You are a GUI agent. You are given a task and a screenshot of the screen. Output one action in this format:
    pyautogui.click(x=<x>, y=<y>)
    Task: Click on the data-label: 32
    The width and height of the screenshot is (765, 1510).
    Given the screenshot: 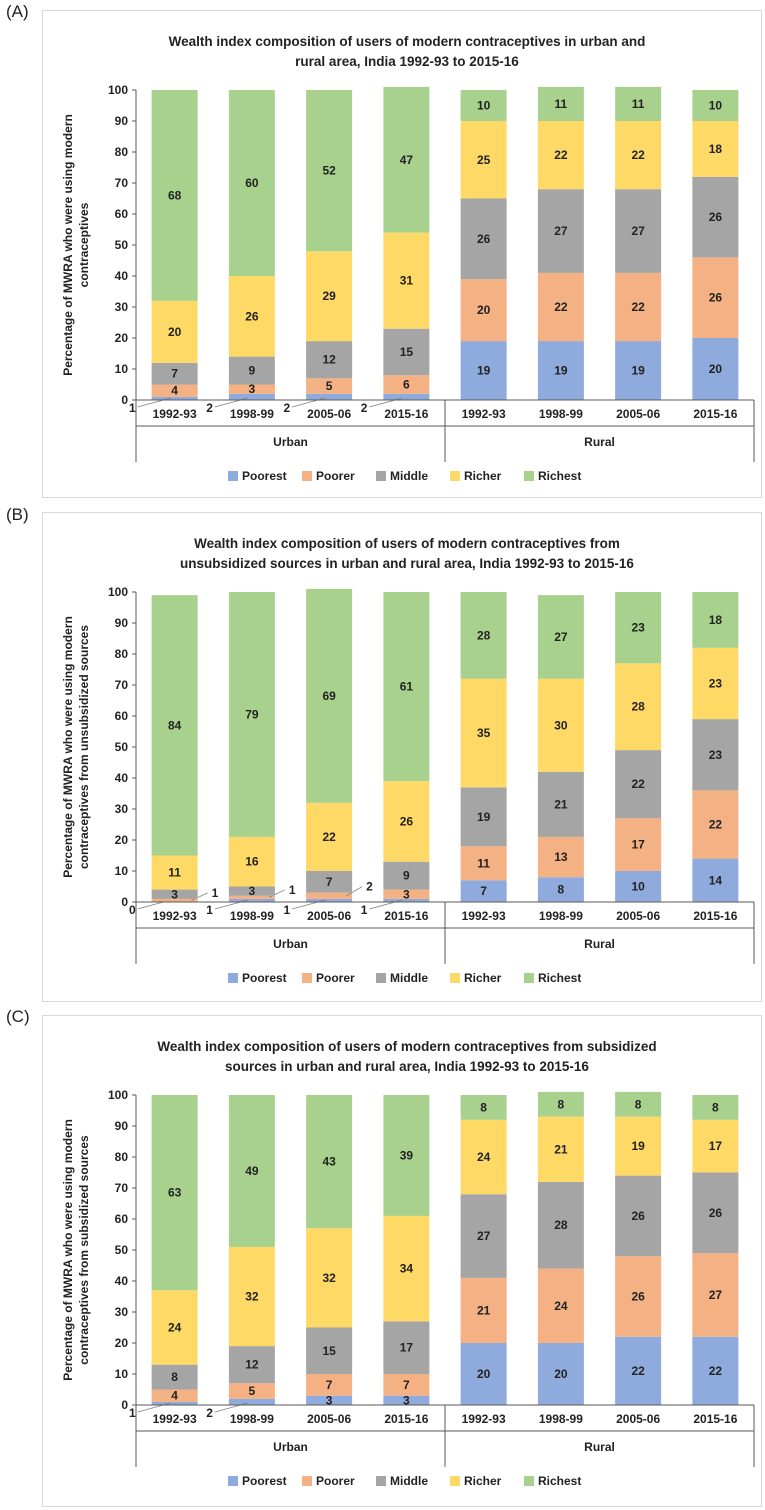 What is the action you would take?
    pyautogui.click(x=252, y=1297)
    